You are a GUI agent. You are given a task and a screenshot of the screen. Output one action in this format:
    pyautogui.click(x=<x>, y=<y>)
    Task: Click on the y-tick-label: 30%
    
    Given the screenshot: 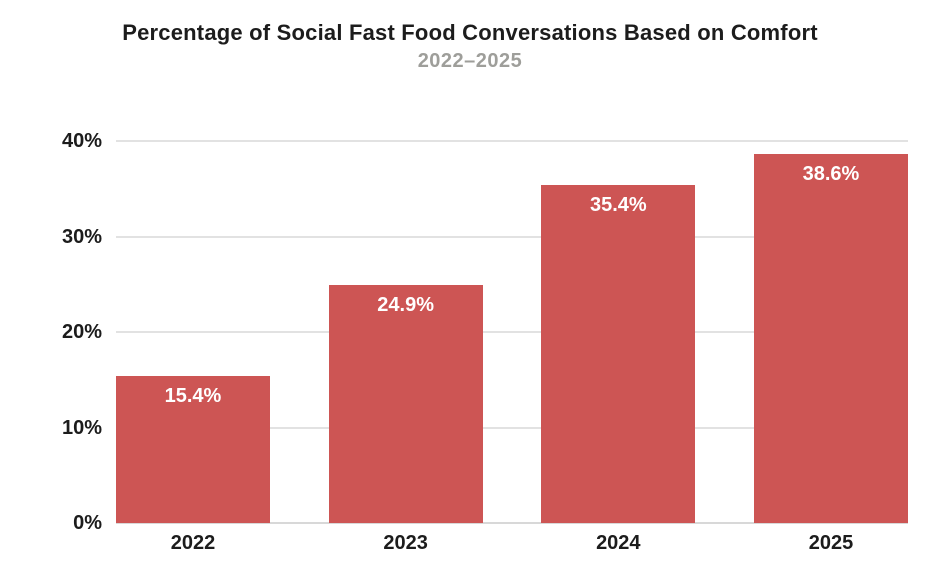 What is the action you would take?
    pyautogui.click(x=81, y=236)
    